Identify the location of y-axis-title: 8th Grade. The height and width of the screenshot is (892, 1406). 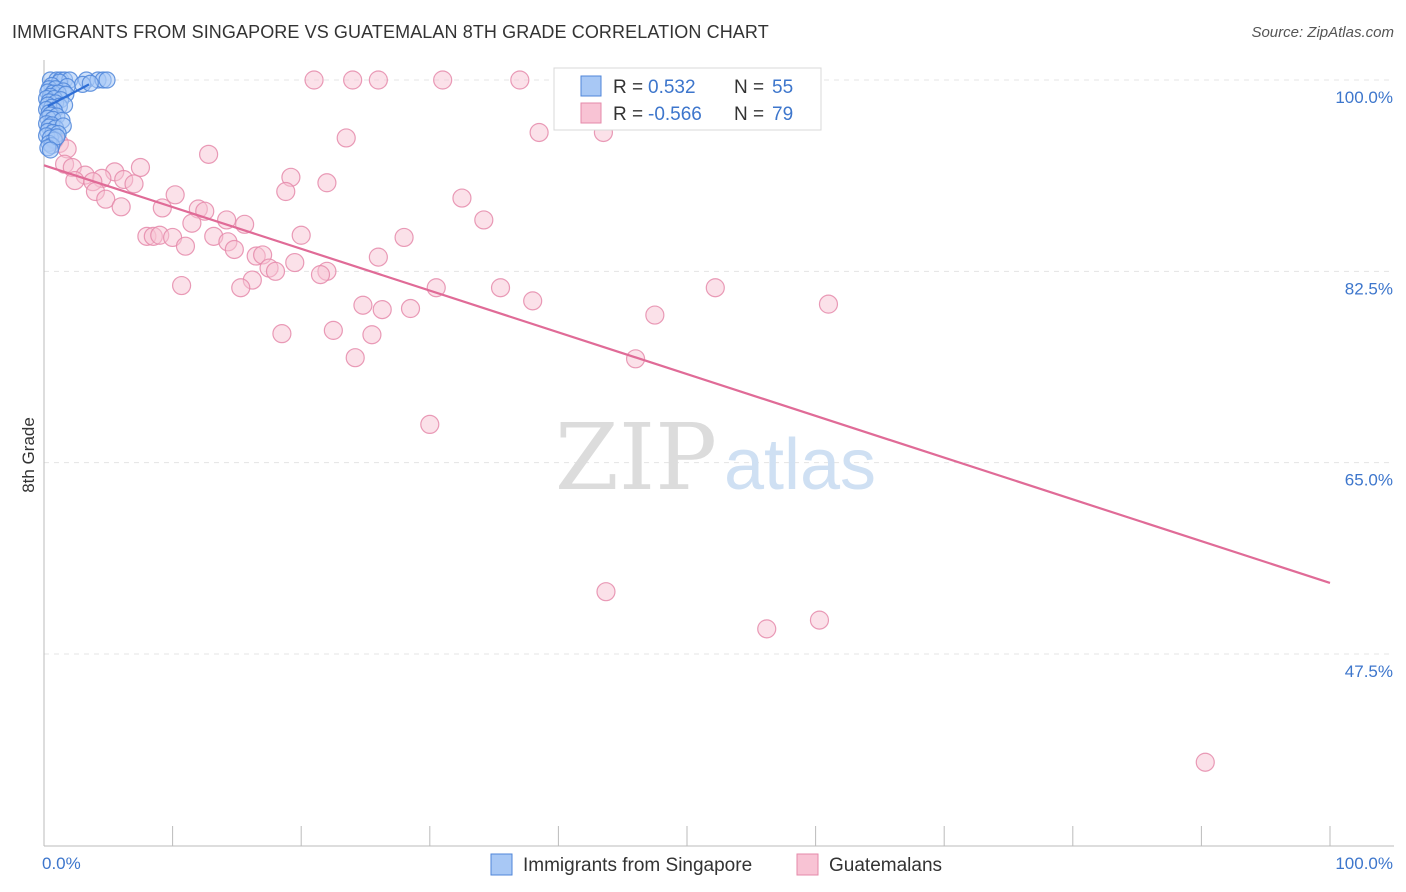
(28, 455).